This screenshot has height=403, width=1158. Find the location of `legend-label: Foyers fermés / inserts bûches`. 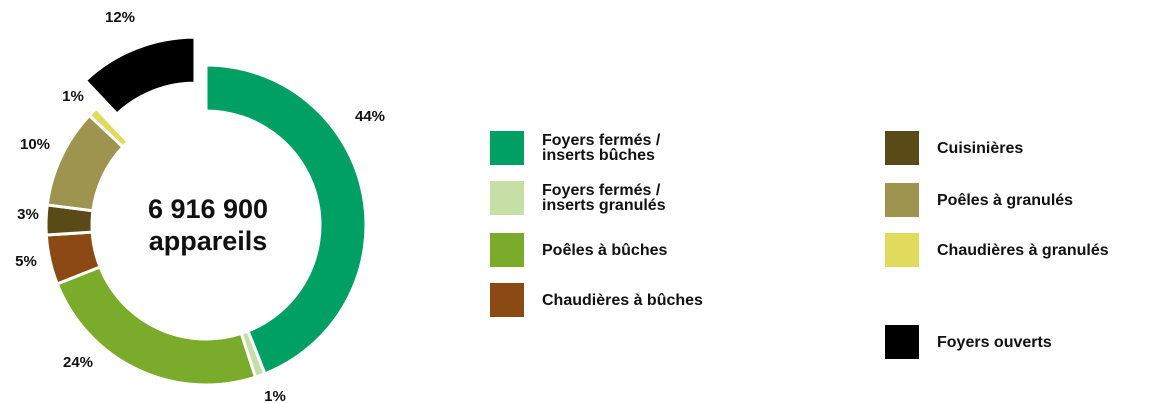

legend-label: Foyers fermés / inserts bûches is located at coordinates (601, 148).